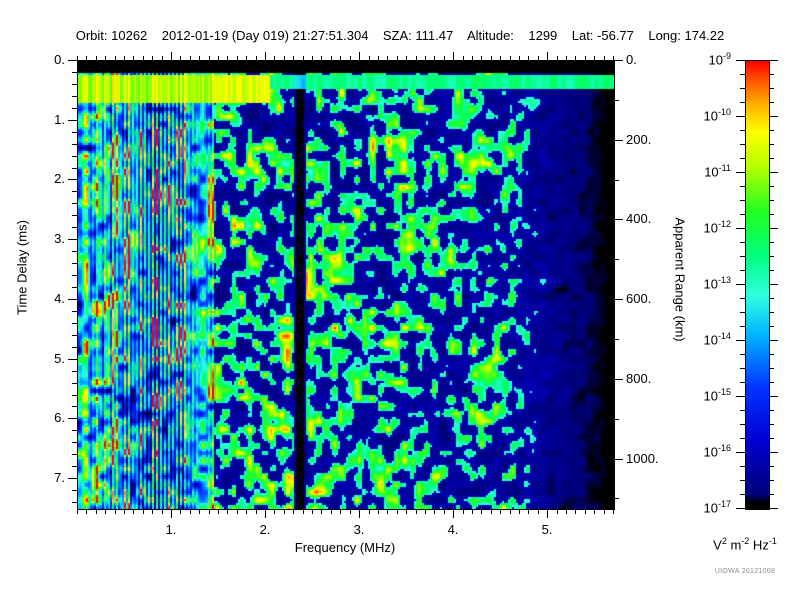 This screenshot has width=800, height=600. What do you see at coordinates (724, 336) in the screenshot?
I see `colorbar-label-exponent: -14` at bounding box center [724, 336].